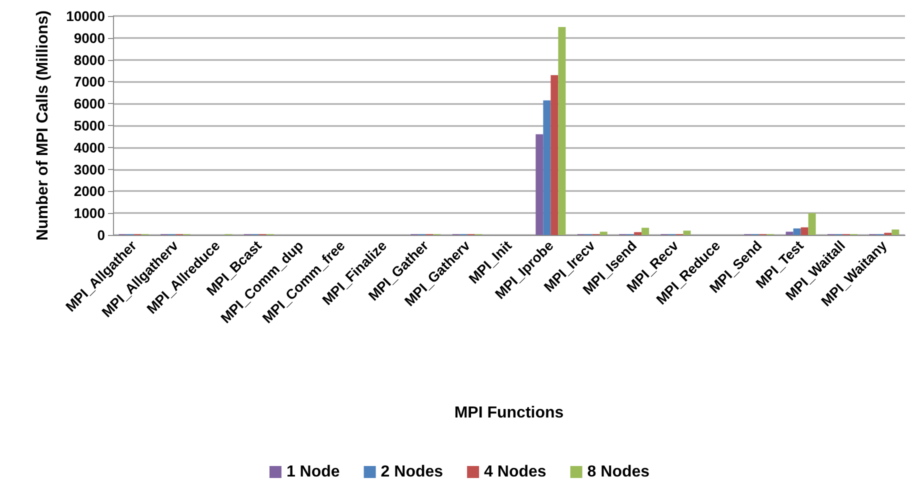  What do you see at coordinates (90, 38) in the screenshot?
I see `y-tick-label: 9000` at bounding box center [90, 38].